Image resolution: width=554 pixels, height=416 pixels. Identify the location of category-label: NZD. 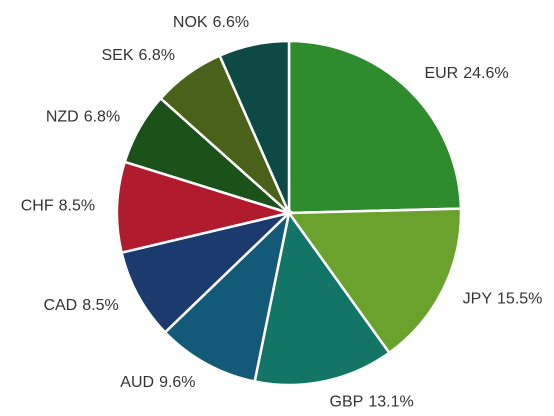
(62, 117).